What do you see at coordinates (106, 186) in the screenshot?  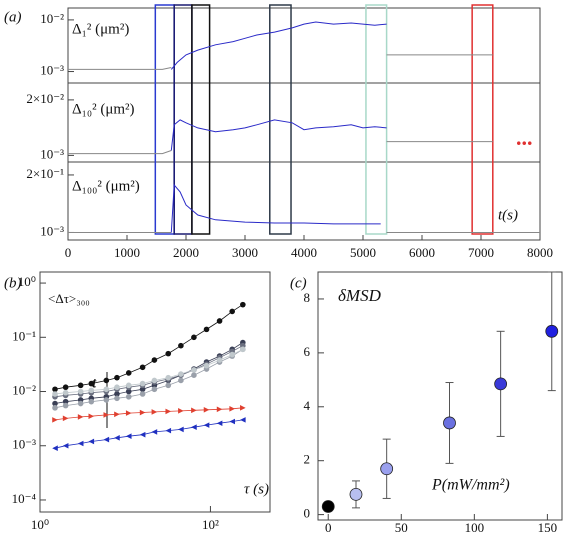 I see `y-axis-label: Δ₁₀₀² (μm²)` at bounding box center [106, 186].